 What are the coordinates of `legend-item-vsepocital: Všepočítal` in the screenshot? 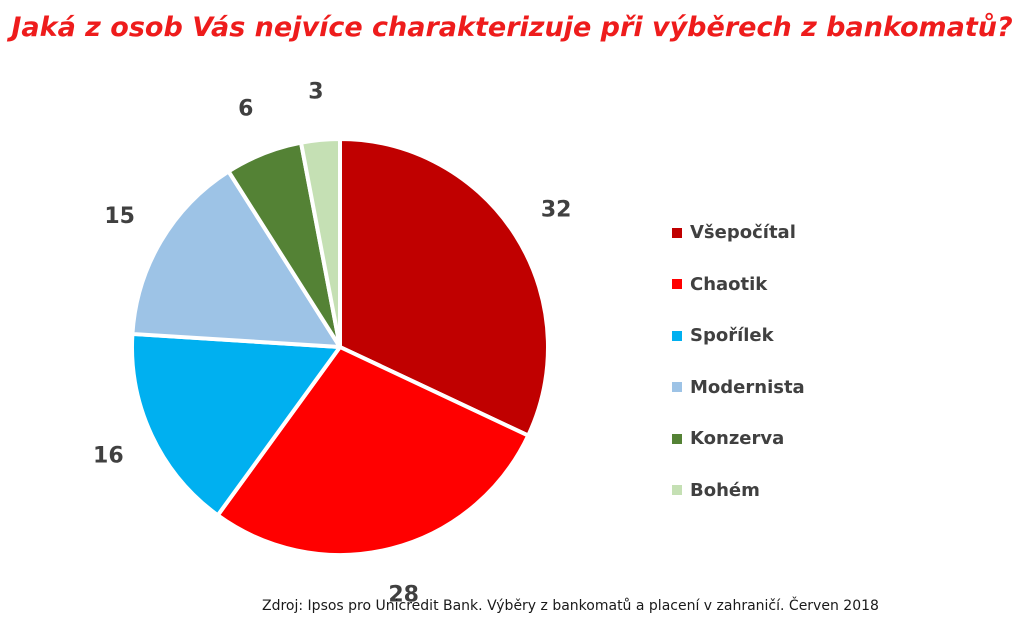 It's located at (738, 233).